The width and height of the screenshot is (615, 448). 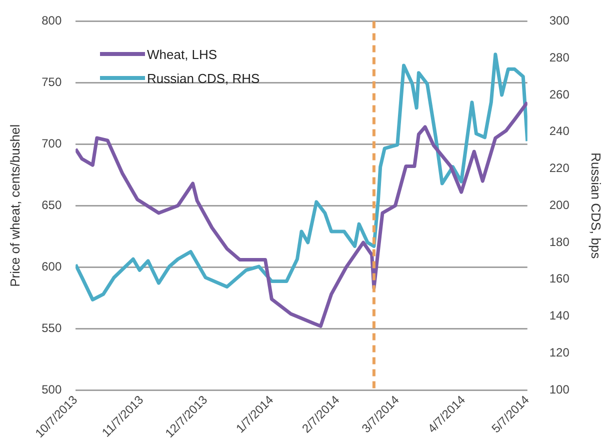 I want to click on legend-label: Wheat, LHS, so click(x=182, y=54).